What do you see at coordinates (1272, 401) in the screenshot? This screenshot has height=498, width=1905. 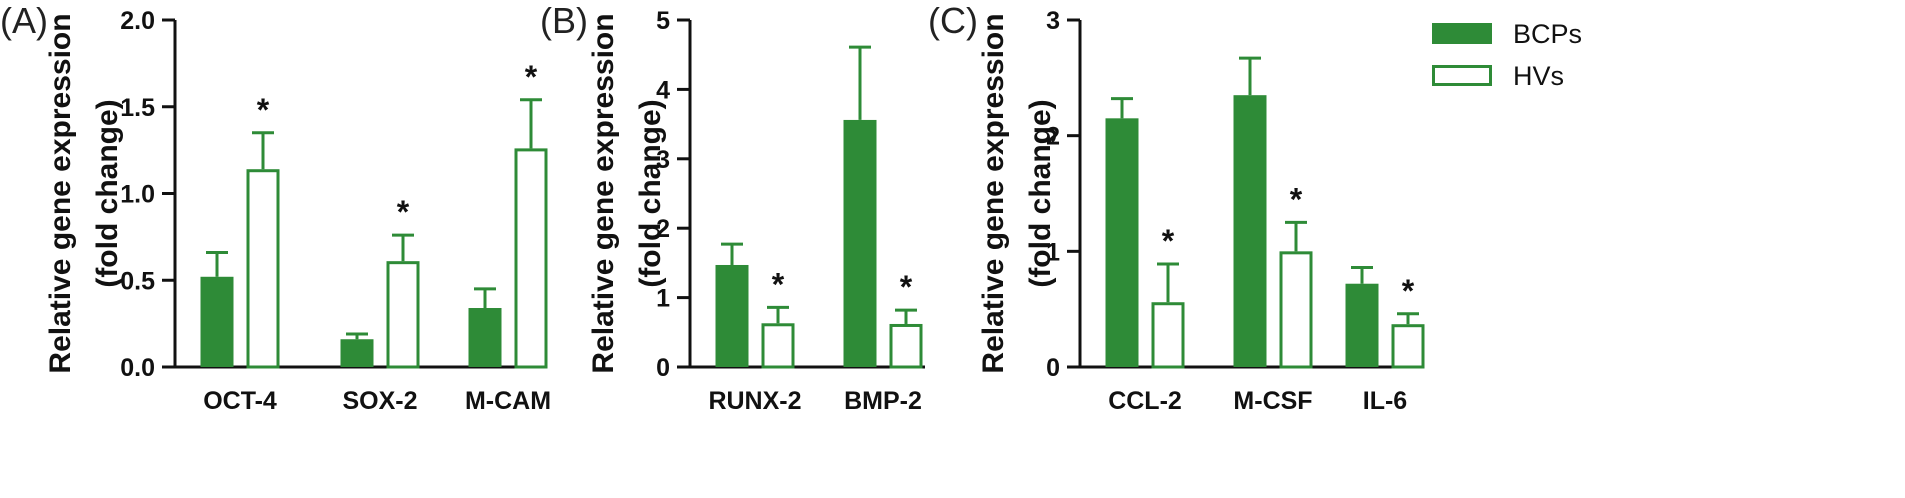 I see `x-tick-label: M-CSF` at bounding box center [1272, 401].